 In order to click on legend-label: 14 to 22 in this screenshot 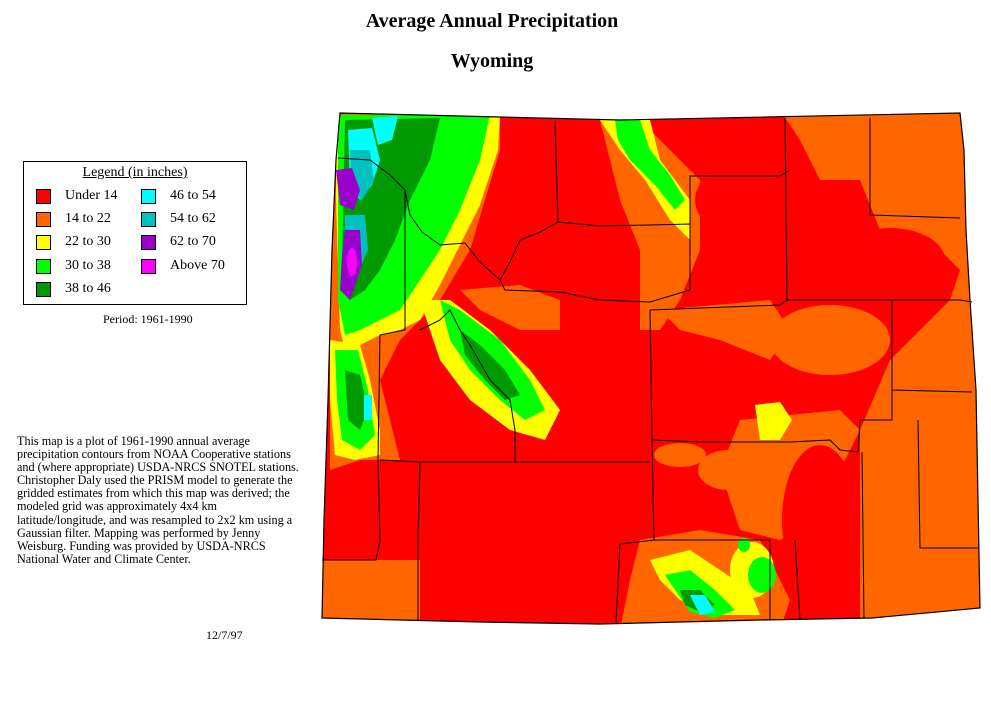, I will do `click(88, 218)`.